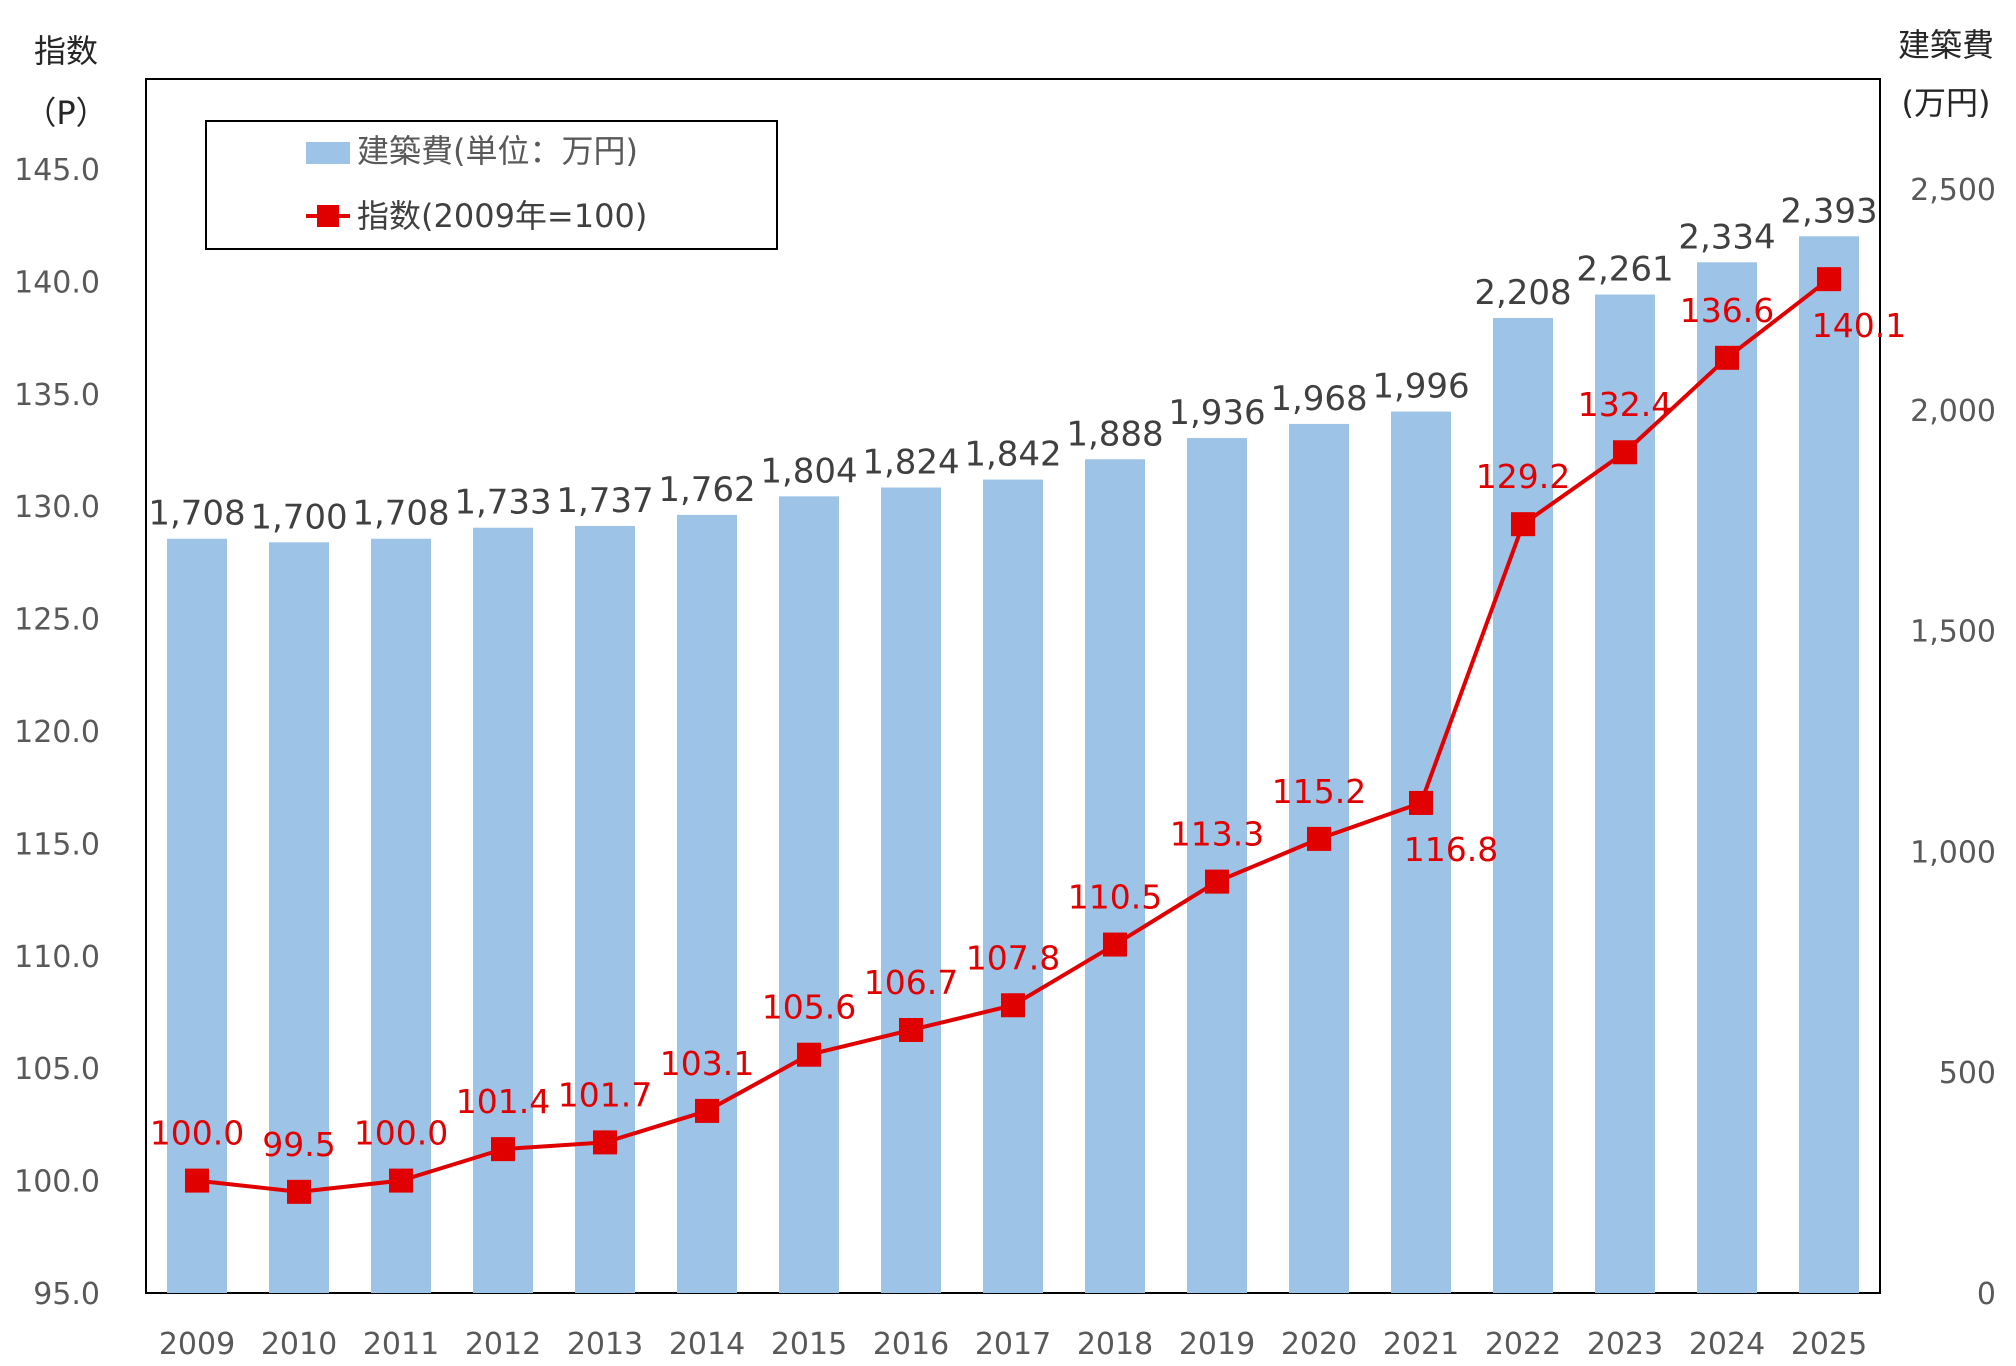 This screenshot has height=1366, width=2016. I want to click on index-label-2012: 101.4, so click(503, 1101).